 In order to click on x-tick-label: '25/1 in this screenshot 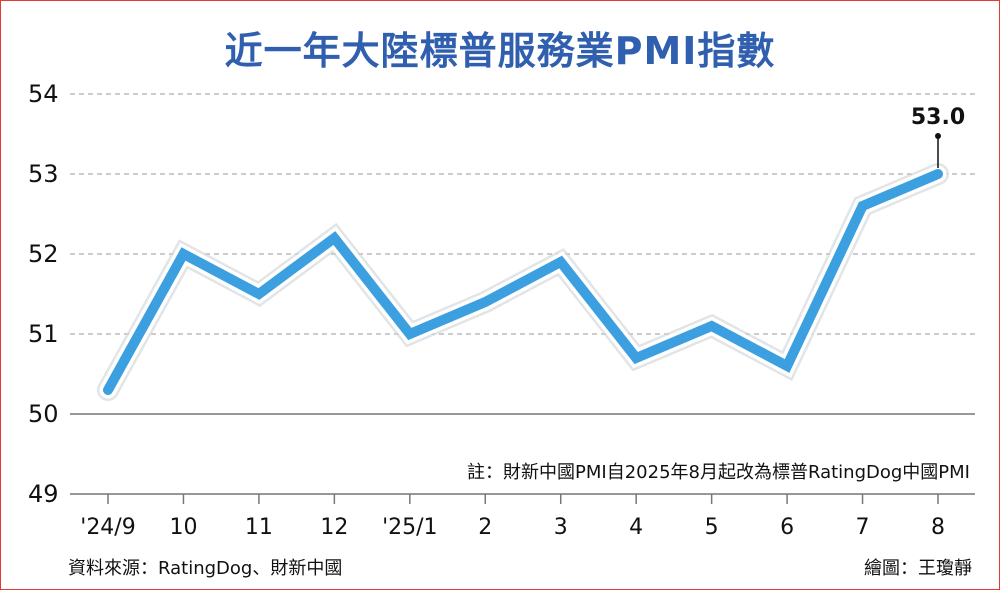, I will do `click(409, 527)`.